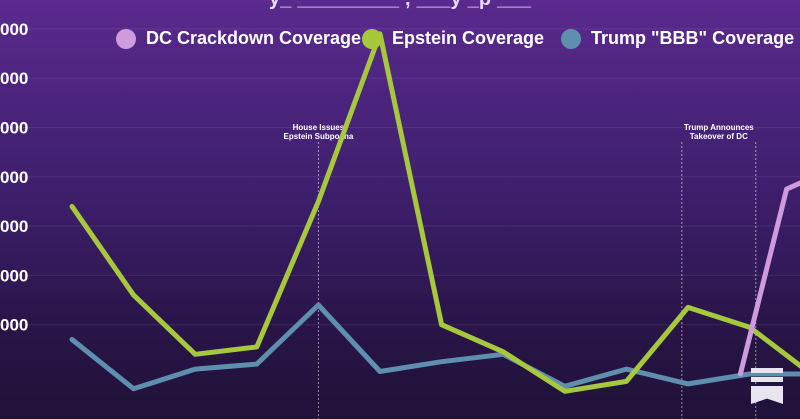 The image size is (800, 419). I want to click on annotation-label: Trump Announces, so click(719, 127).